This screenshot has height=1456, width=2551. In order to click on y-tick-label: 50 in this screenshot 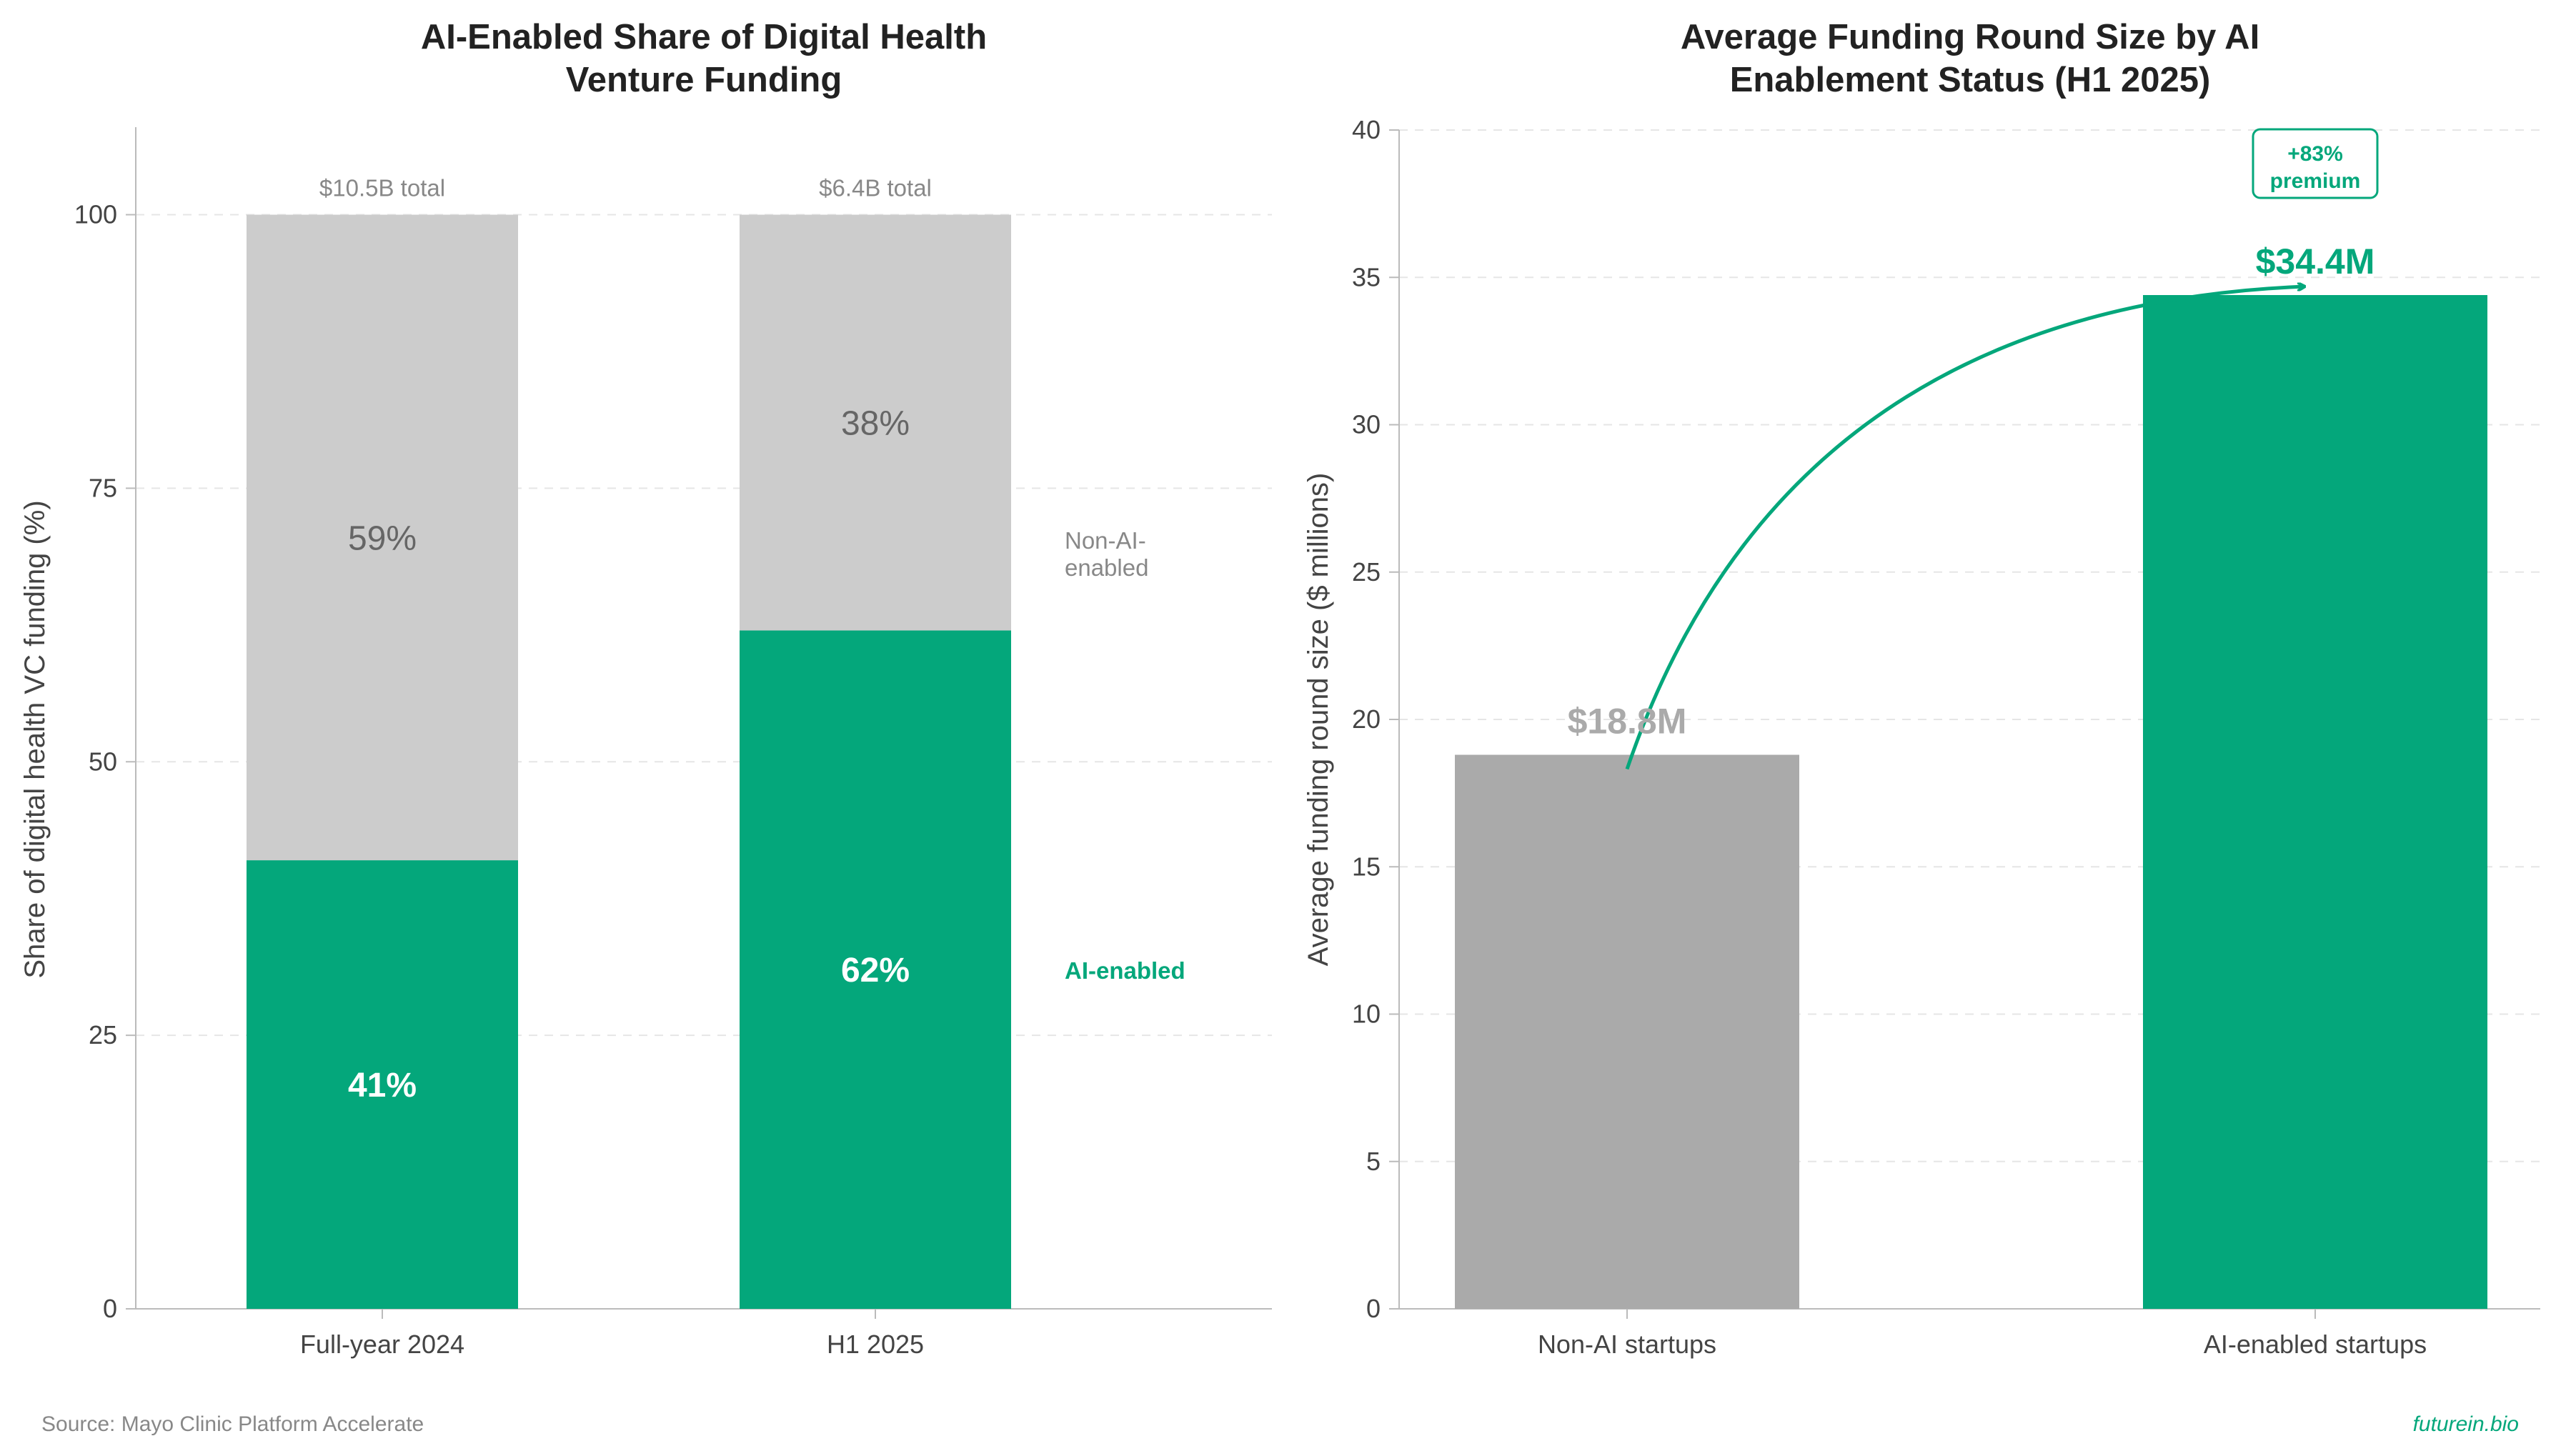, I will do `click(103, 761)`.